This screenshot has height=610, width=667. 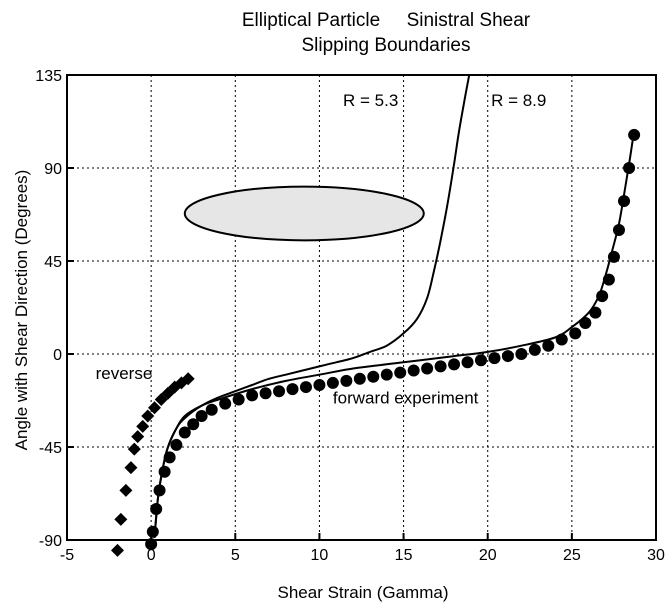 I want to click on x-tick-label: 0, so click(x=151, y=555).